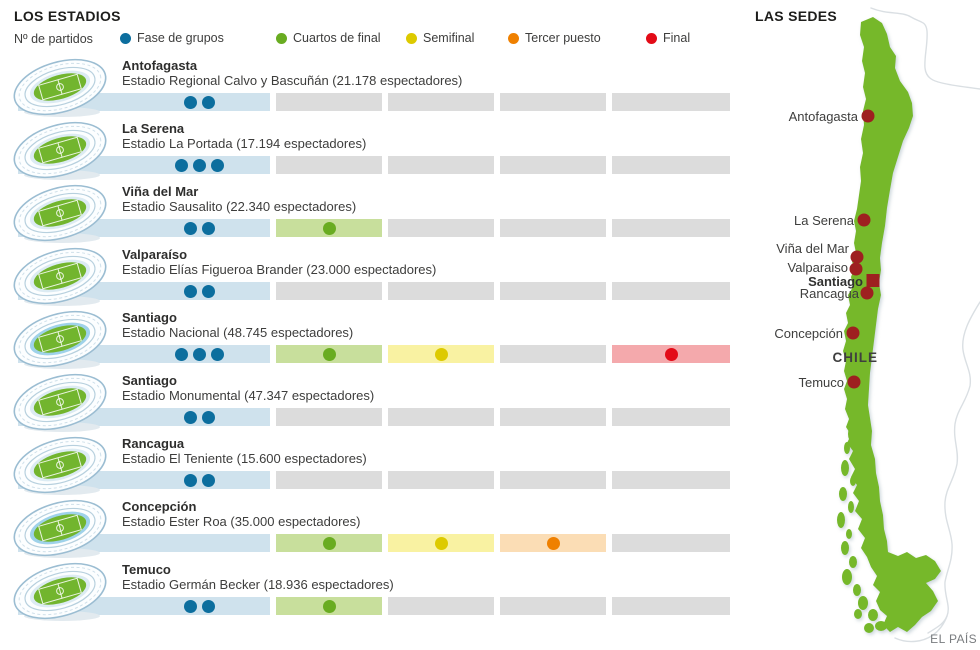 The image size is (980, 650). What do you see at coordinates (328, 38) in the screenshot?
I see `legend-item-cuartos: Cuartos de final` at bounding box center [328, 38].